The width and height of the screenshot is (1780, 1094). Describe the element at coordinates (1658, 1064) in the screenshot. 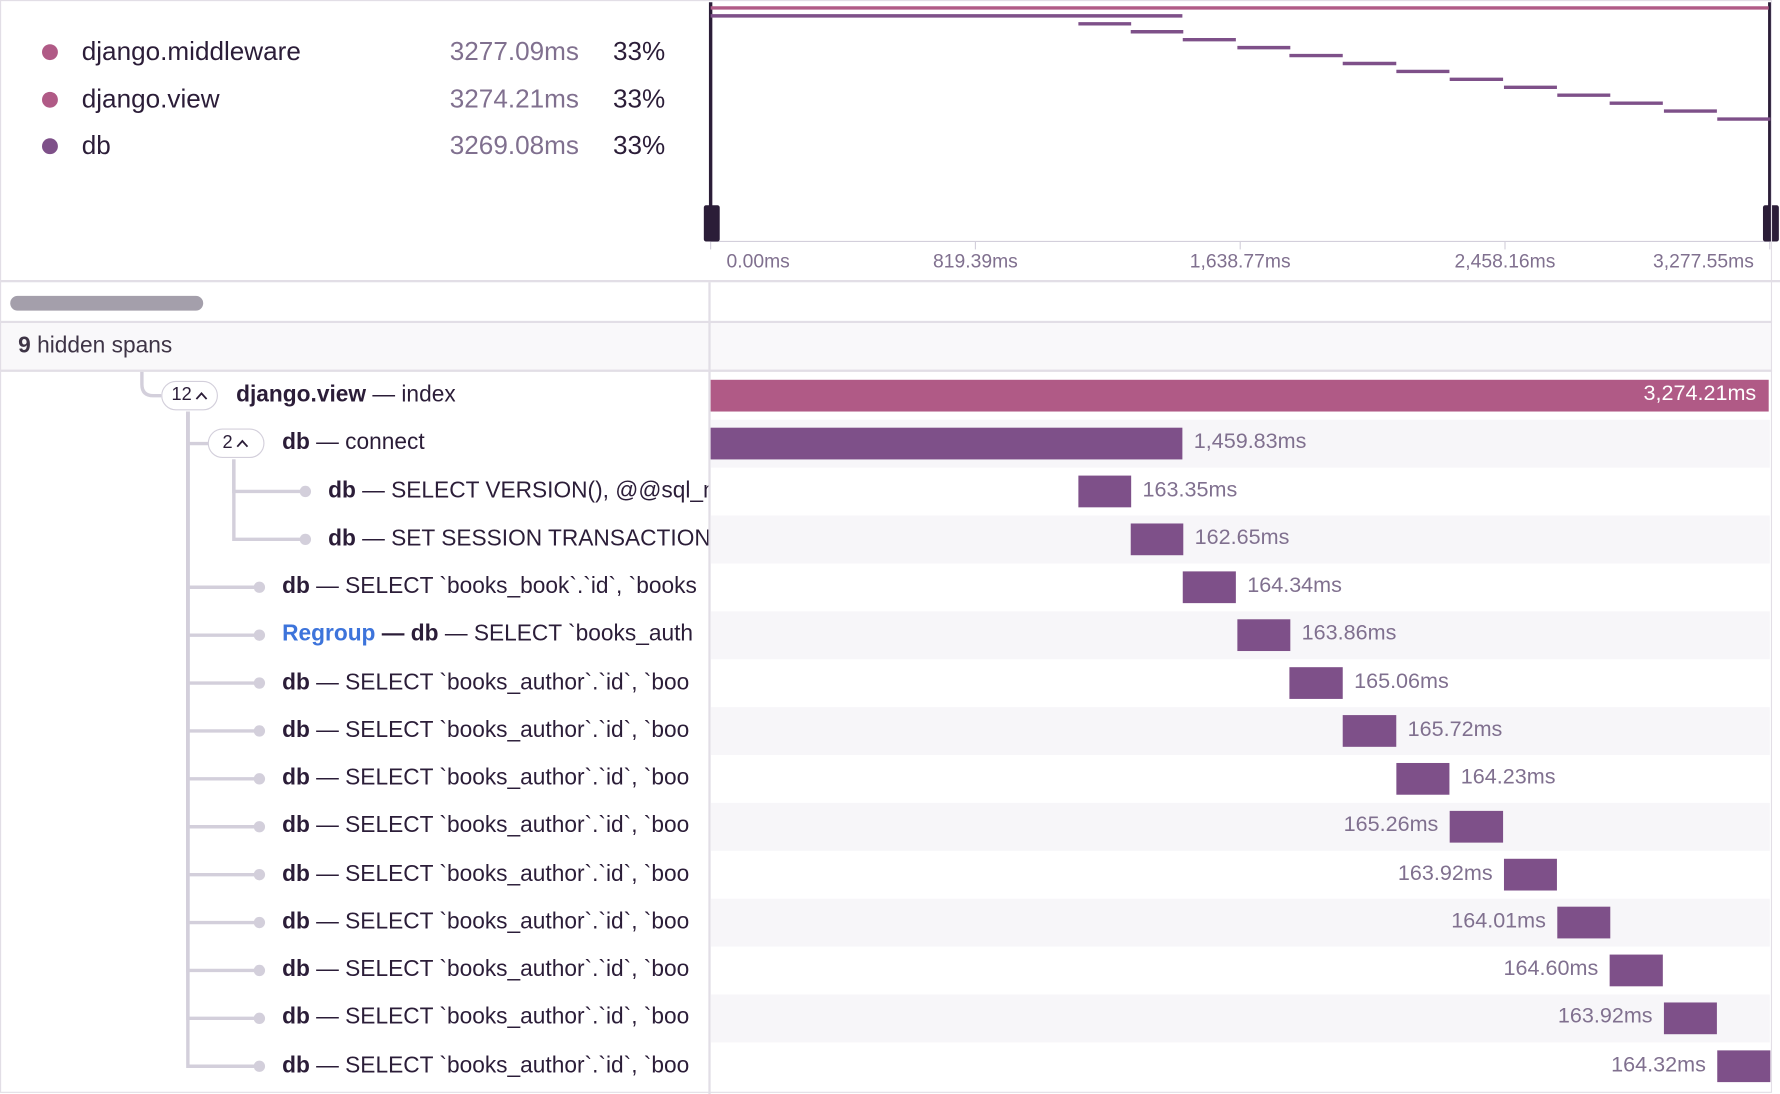

I see `span-duration-label: 164.32ms` at that location.